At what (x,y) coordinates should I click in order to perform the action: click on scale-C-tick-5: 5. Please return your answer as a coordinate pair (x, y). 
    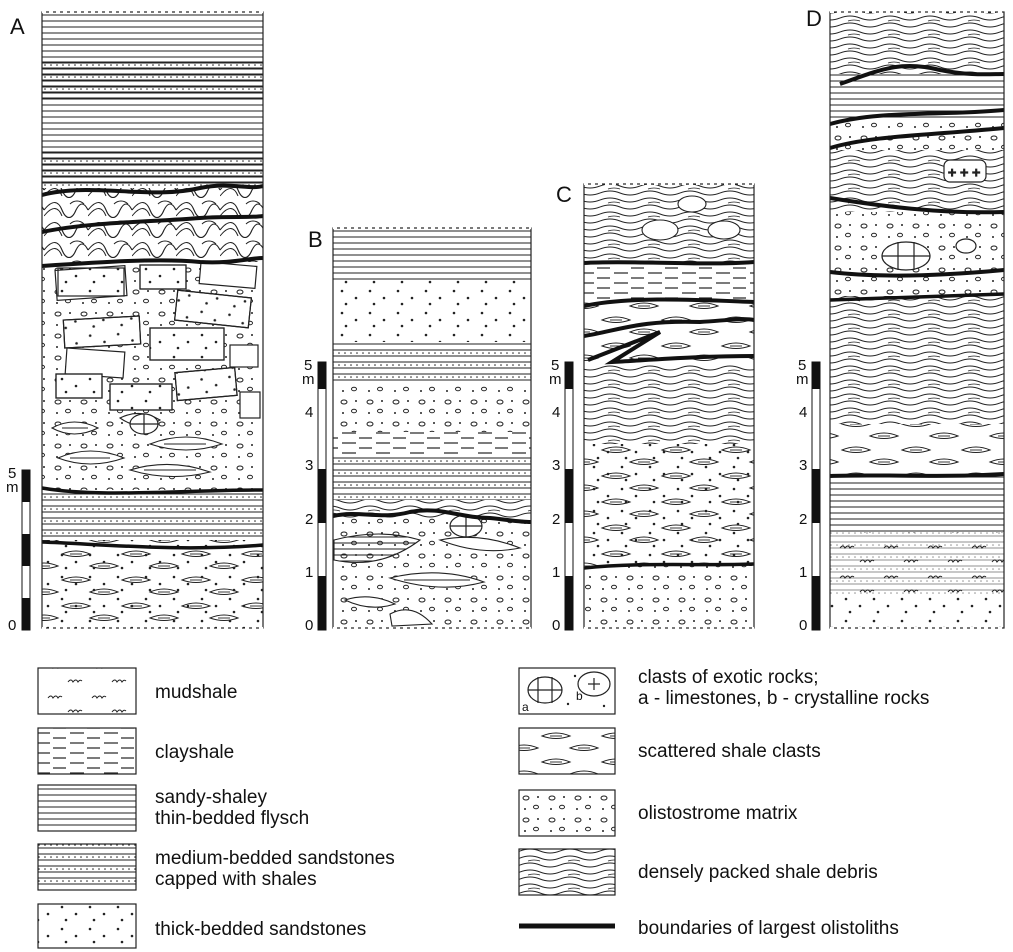
    Looking at the image, I should click on (555, 365).